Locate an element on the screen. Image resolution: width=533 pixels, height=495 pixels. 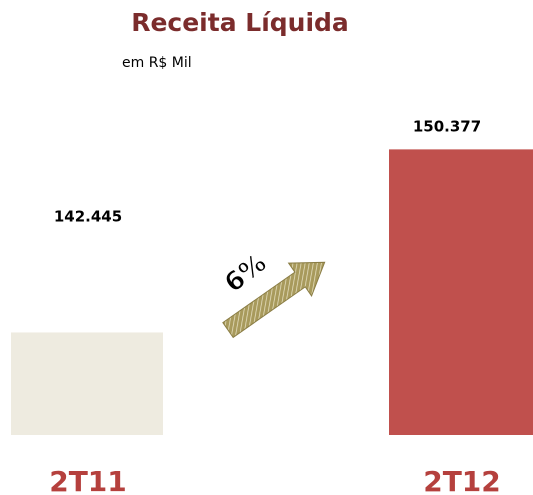
value-label: 150.377 is located at coordinates (447, 127).